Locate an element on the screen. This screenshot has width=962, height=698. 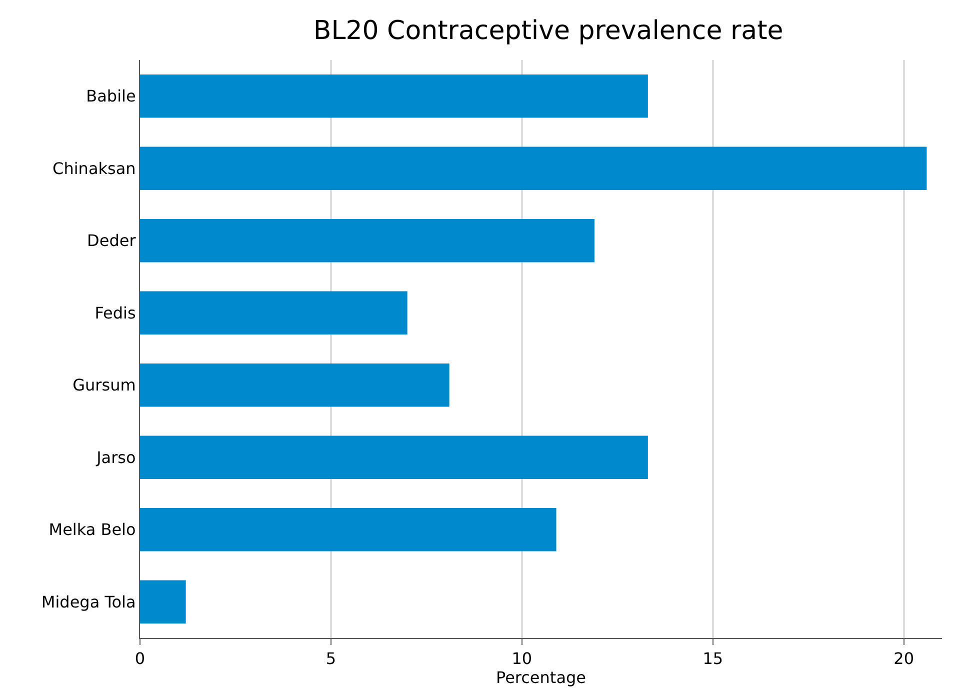
x-tick-label: 0 is located at coordinates (140, 658).